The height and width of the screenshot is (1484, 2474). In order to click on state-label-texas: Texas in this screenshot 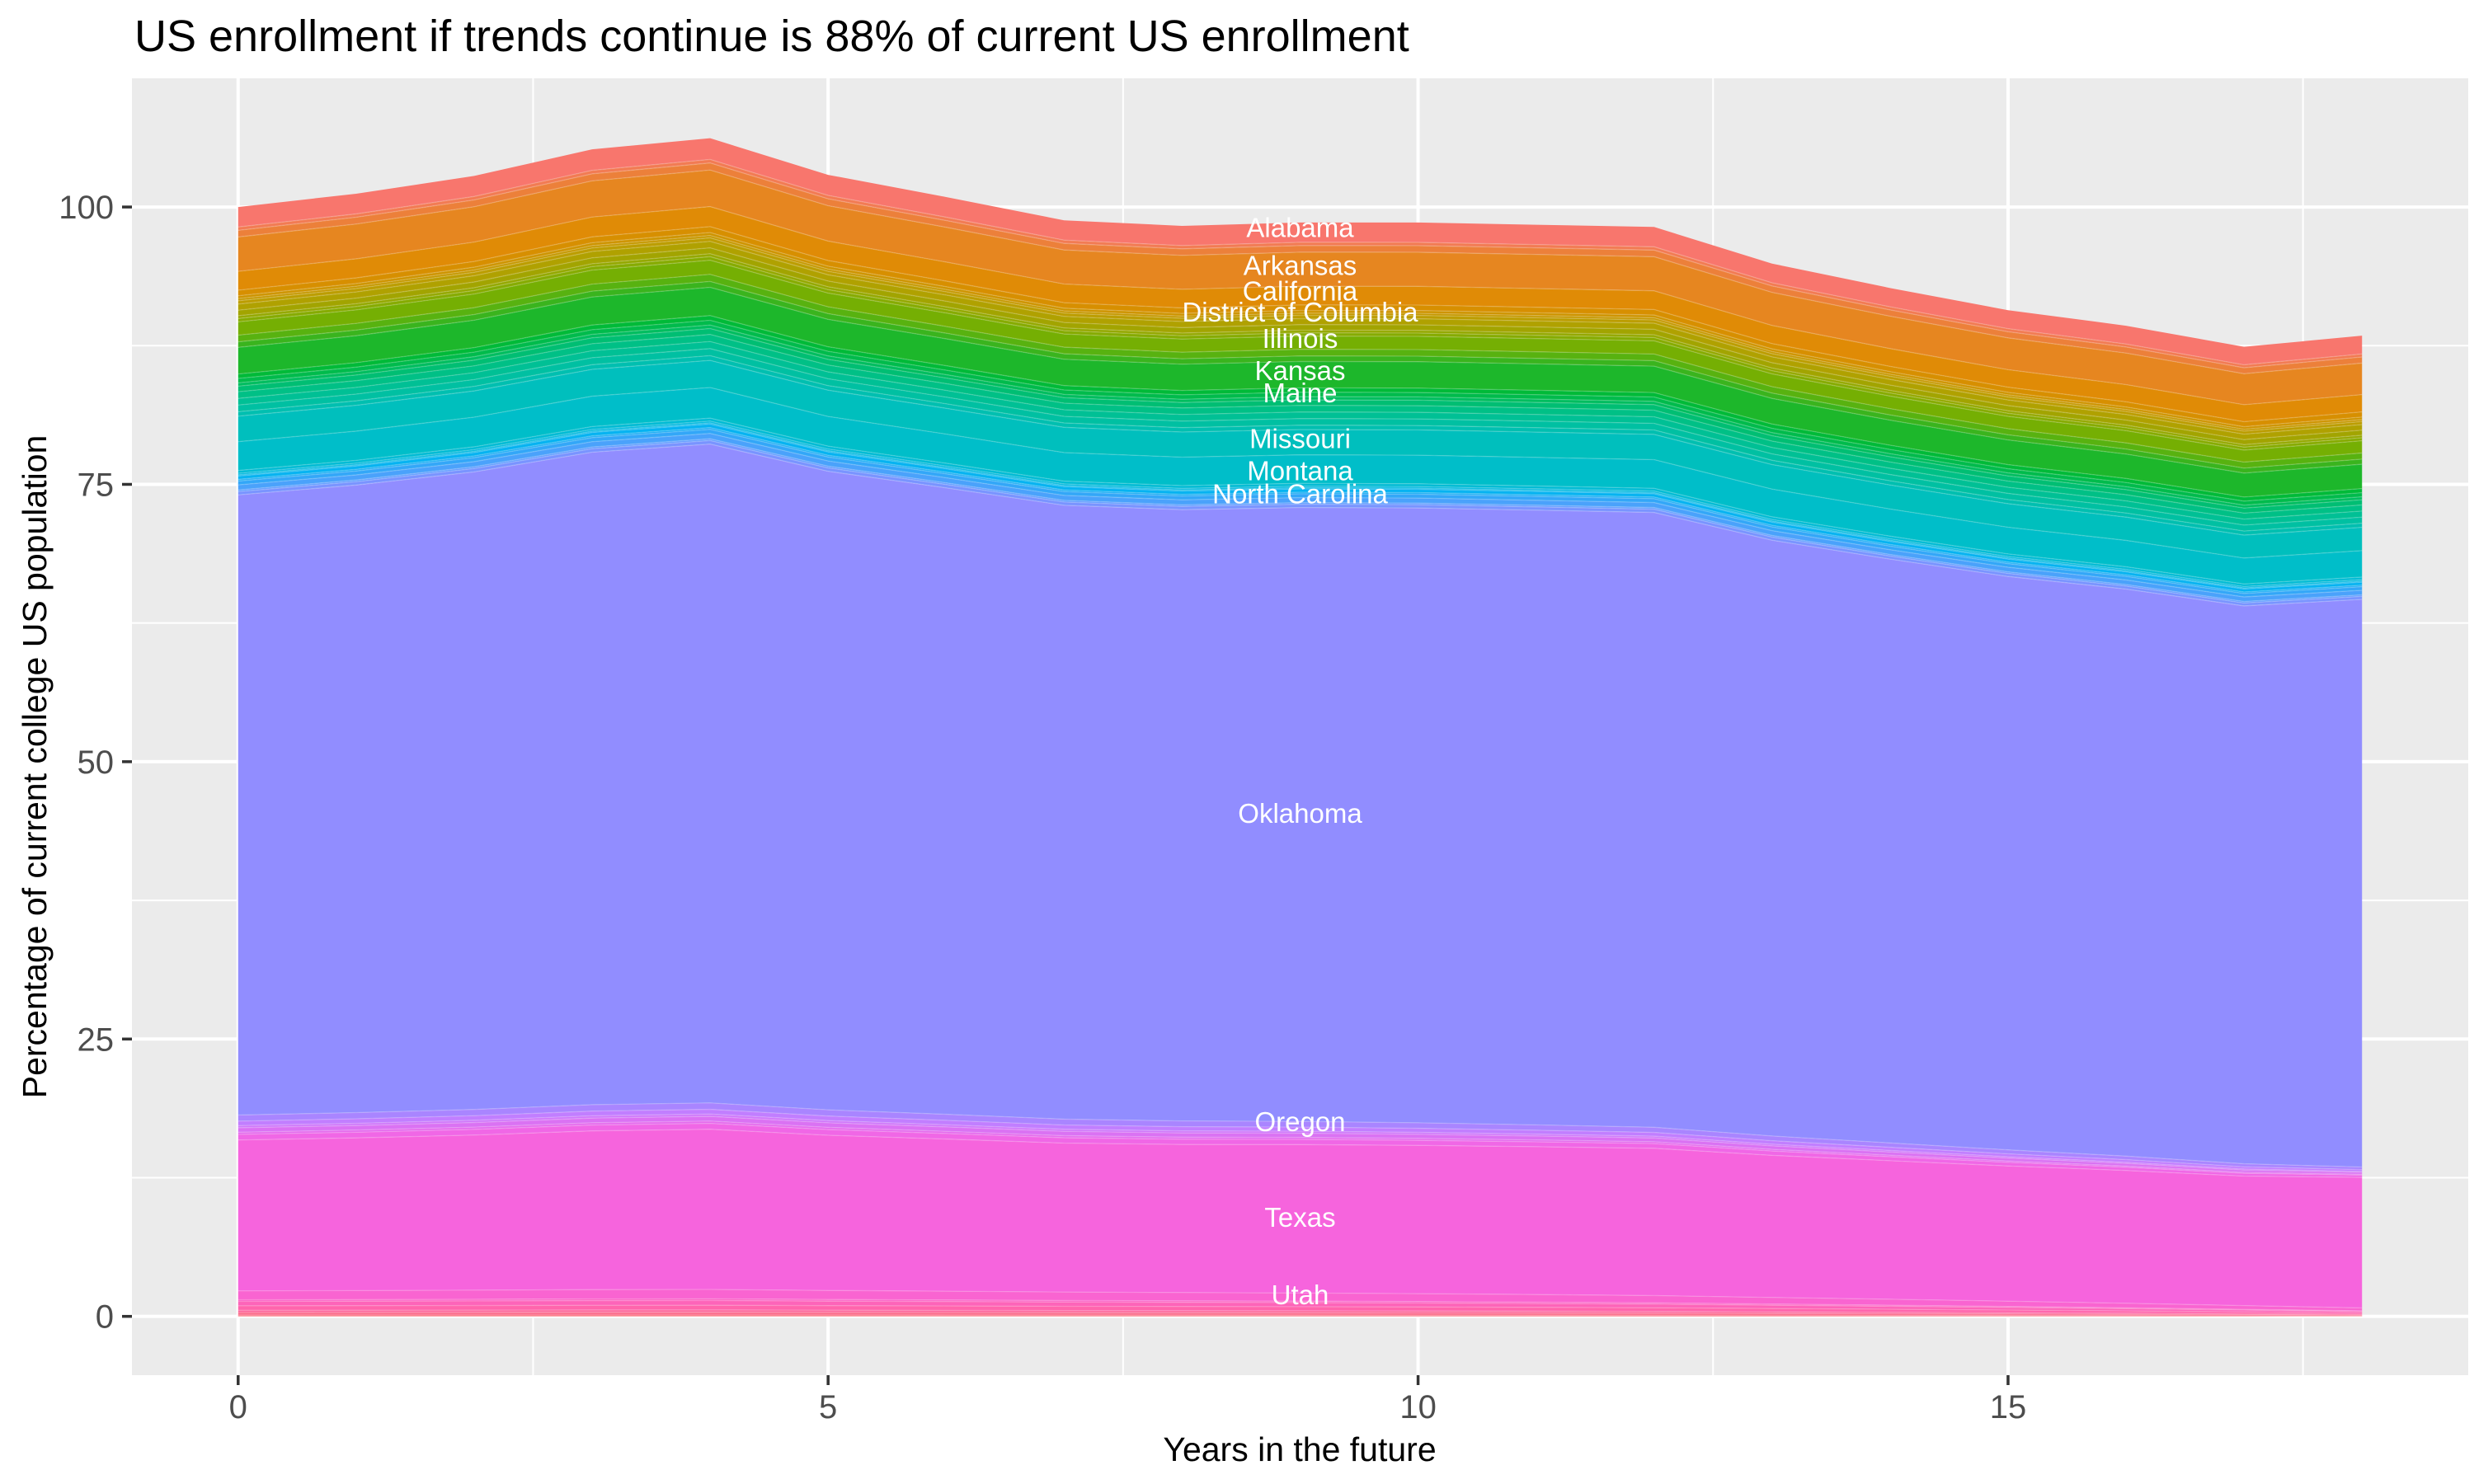, I will do `click(1299, 1217)`.